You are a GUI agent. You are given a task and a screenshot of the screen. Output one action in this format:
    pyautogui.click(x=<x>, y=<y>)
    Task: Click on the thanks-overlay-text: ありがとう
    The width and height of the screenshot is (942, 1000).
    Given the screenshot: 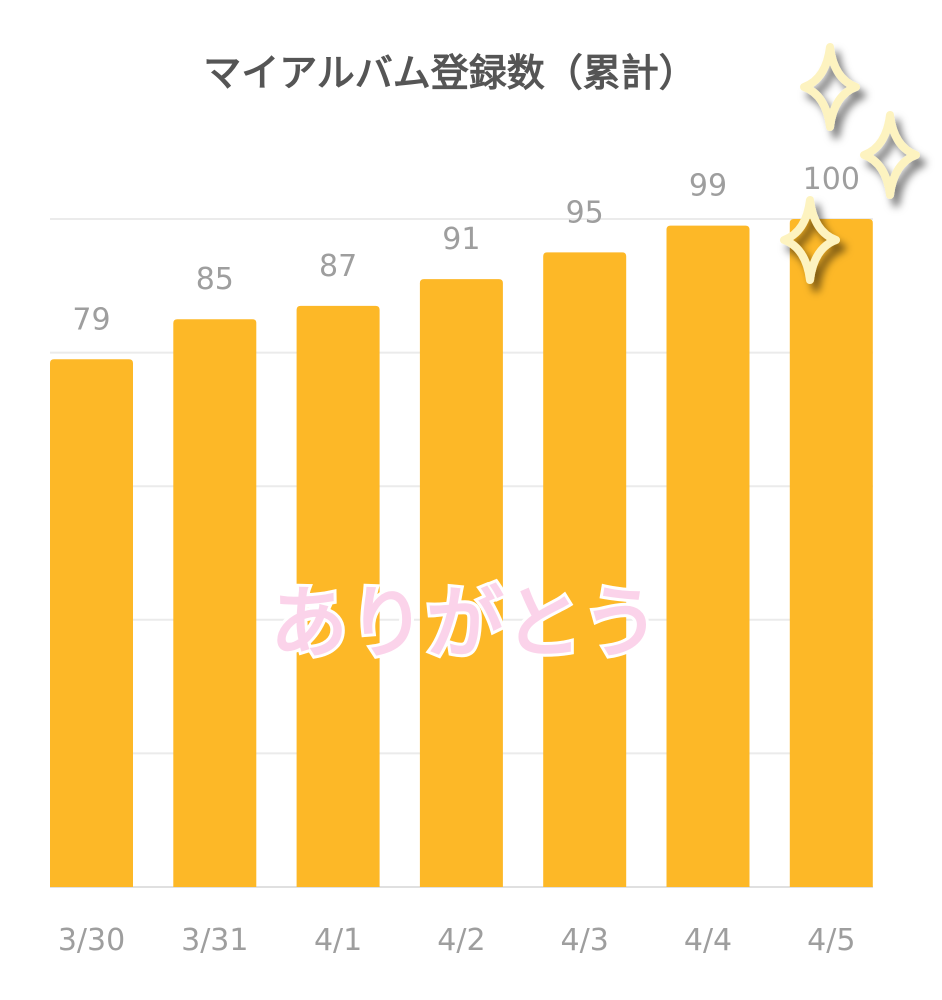 What is the action you would take?
    pyautogui.click(x=465, y=624)
    